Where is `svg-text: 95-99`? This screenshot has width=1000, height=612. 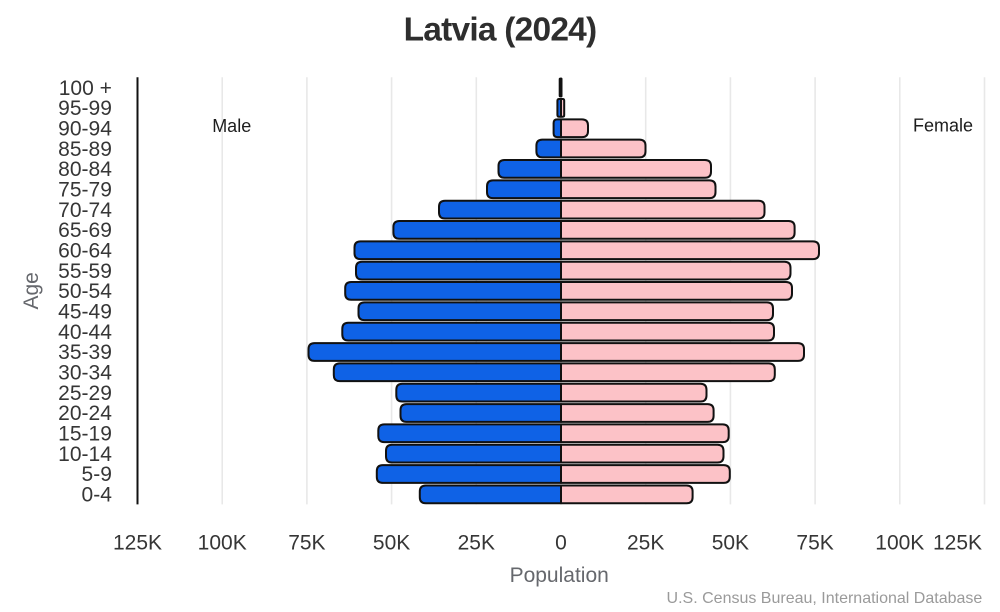 svg-text: 95-99 is located at coordinates (85, 108).